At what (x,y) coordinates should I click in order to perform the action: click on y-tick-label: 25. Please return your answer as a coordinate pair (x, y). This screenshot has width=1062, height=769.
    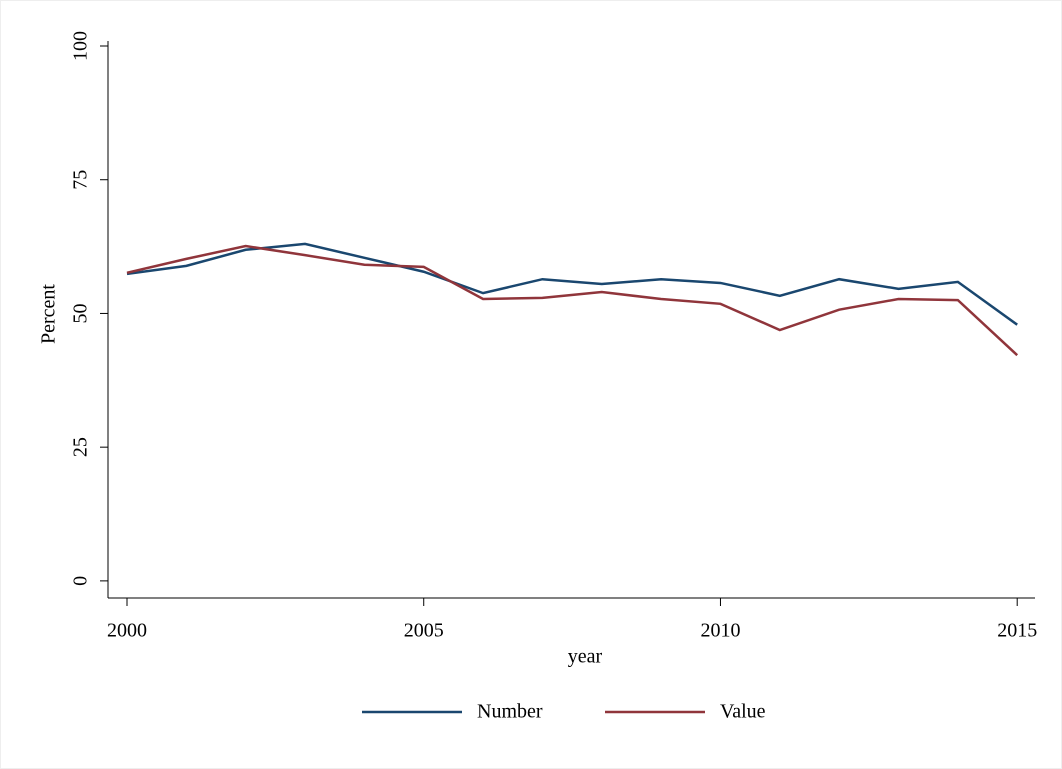
    Looking at the image, I should click on (81, 447).